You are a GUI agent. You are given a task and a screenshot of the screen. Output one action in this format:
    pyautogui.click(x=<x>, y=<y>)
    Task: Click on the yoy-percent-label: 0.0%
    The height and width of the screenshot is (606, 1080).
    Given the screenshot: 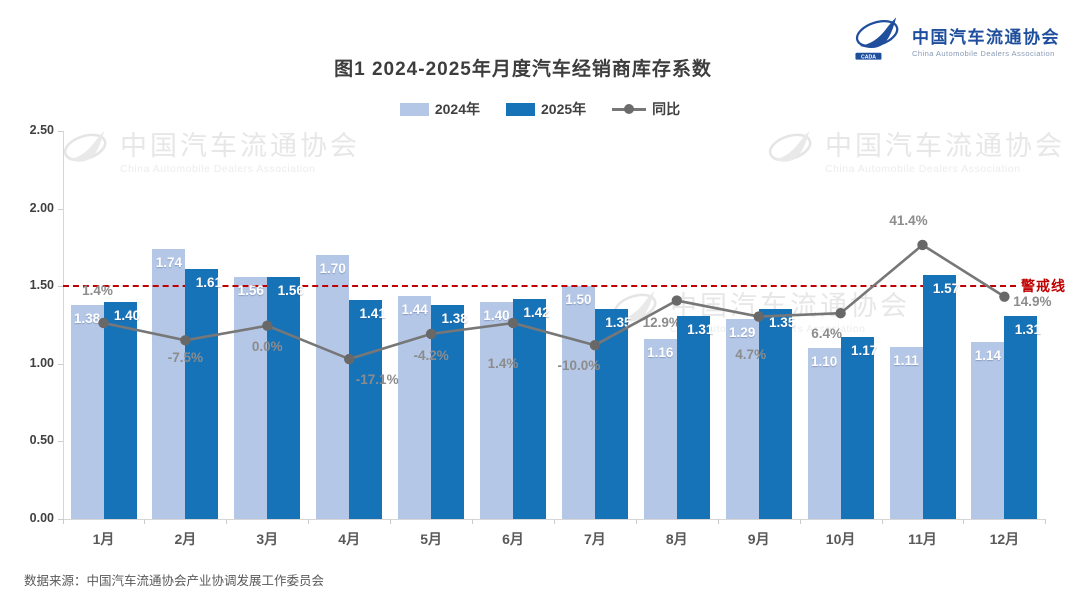 What is the action you would take?
    pyautogui.click(x=267, y=346)
    